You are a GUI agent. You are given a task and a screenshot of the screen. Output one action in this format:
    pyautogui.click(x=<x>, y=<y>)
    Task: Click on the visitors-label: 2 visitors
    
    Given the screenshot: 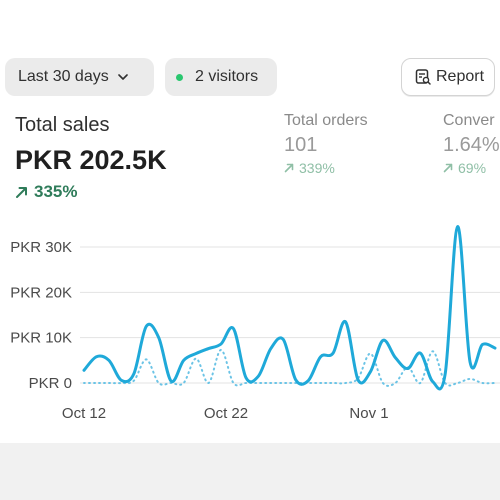 What is the action you would take?
    pyautogui.click(x=227, y=76)
    